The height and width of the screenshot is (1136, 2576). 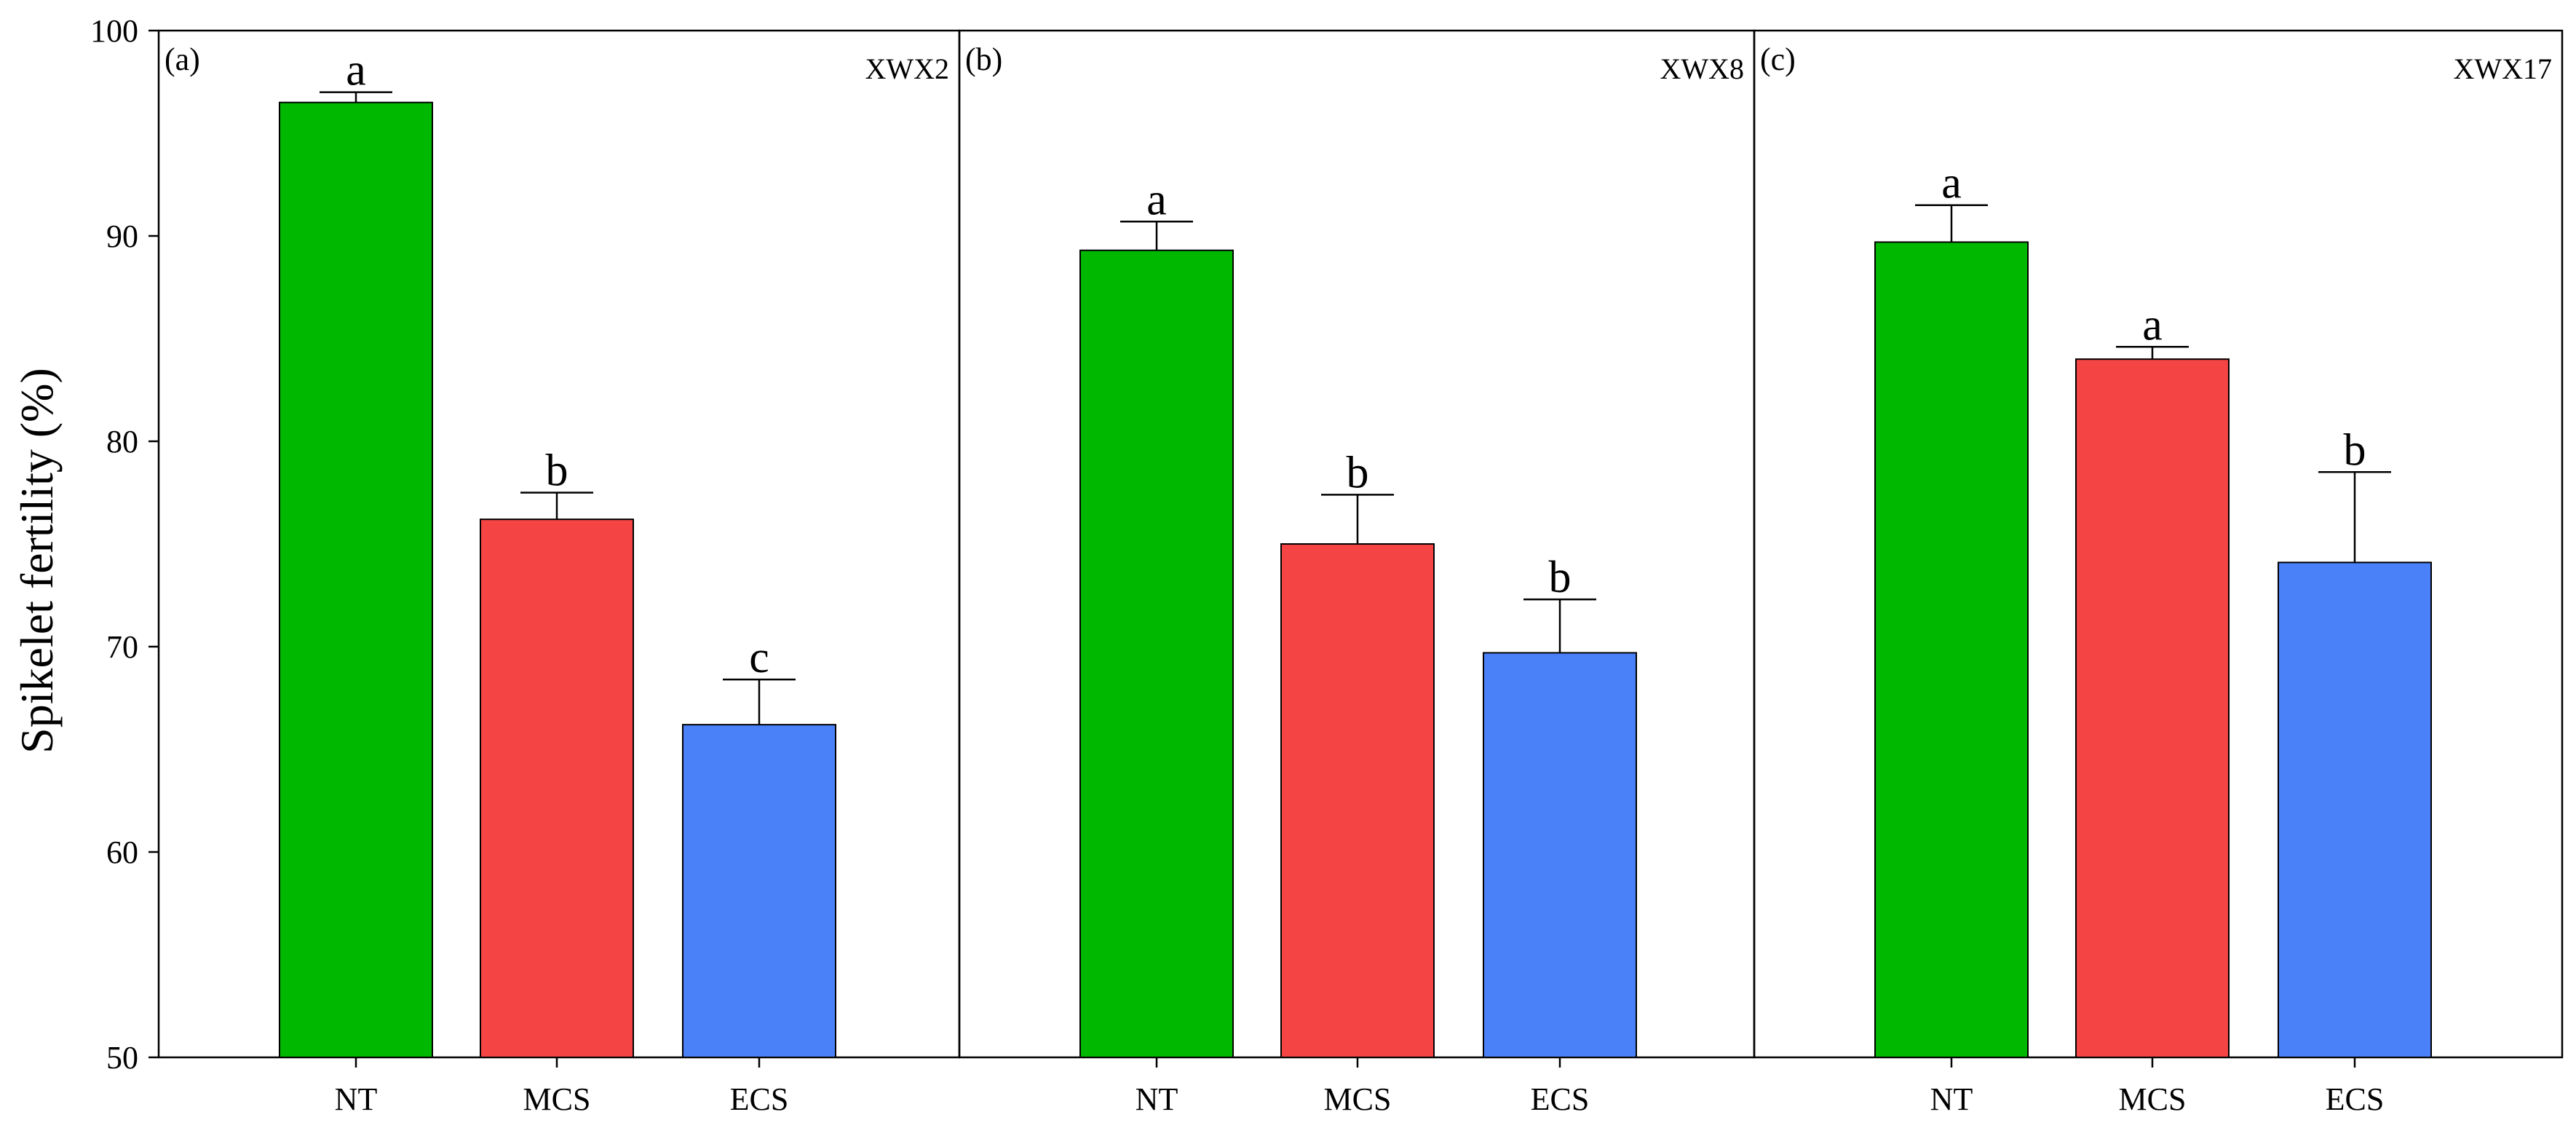 What do you see at coordinates (37, 561) in the screenshot?
I see `y-axis-title: Spikelet fertility (%)` at bounding box center [37, 561].